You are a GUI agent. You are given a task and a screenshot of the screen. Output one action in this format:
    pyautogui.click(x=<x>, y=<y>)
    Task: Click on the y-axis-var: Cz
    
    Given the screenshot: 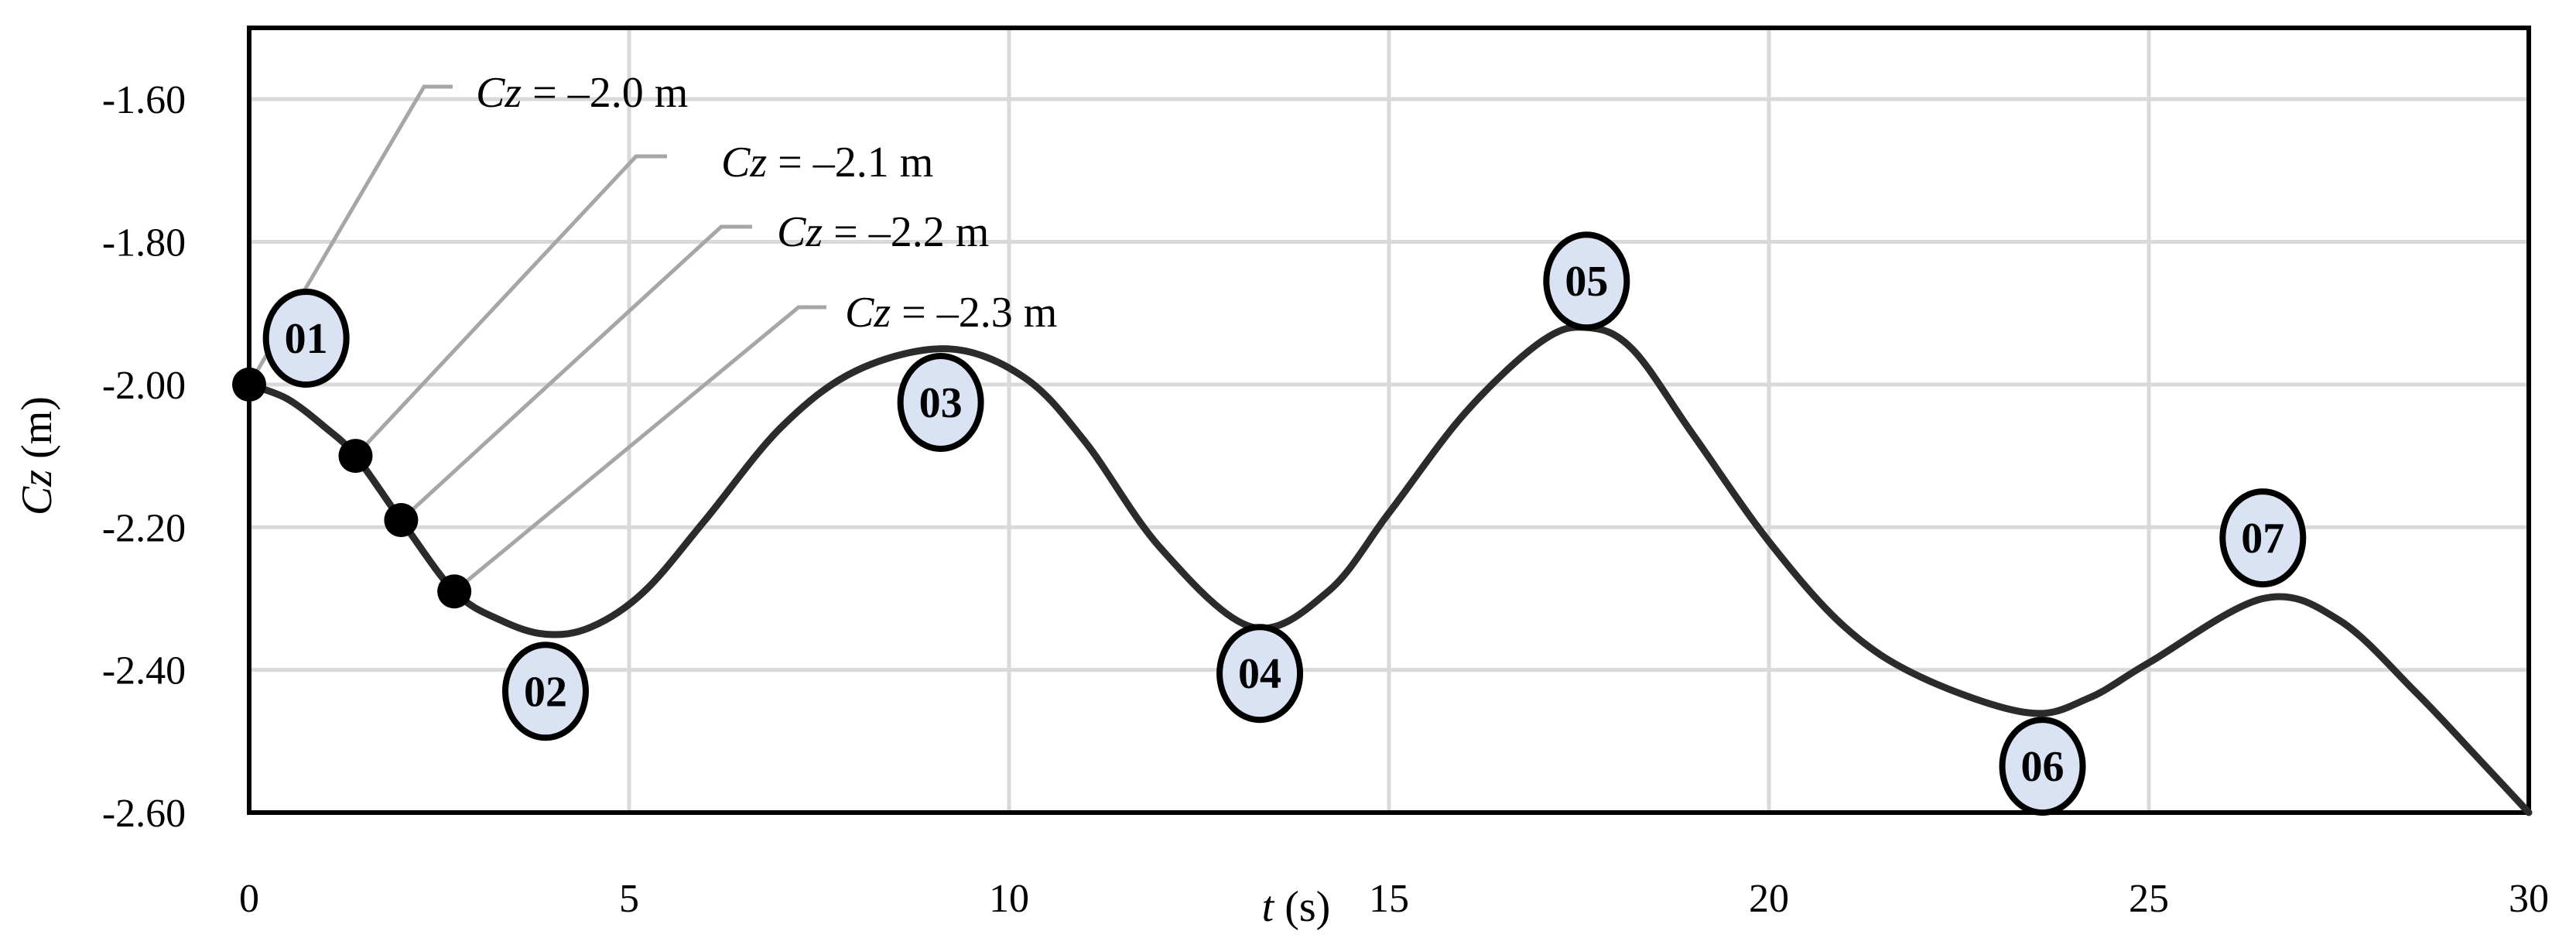 What is the action you would take?
    pyautogui.click(x=37, y=492)
    